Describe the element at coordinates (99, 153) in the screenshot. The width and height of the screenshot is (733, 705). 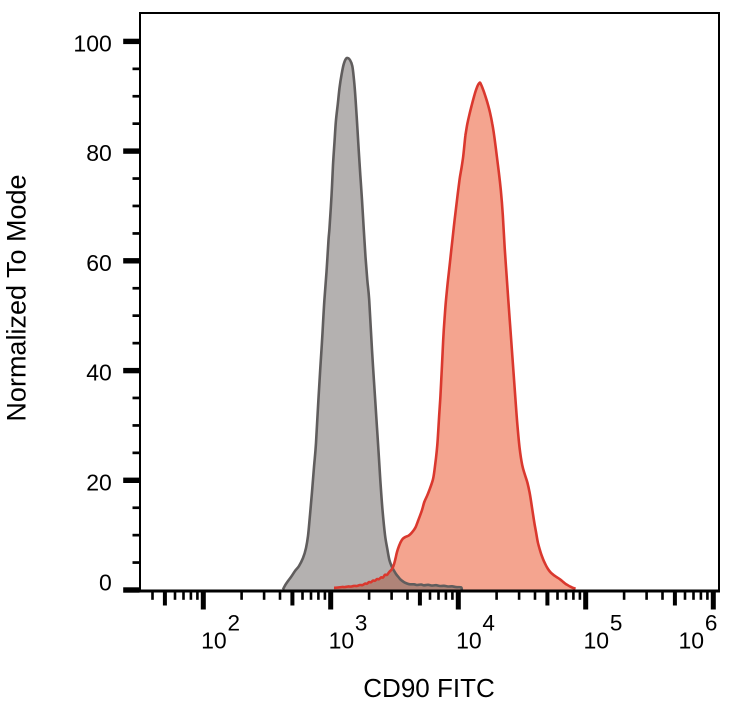
I see `svg-text: 80` at that location.